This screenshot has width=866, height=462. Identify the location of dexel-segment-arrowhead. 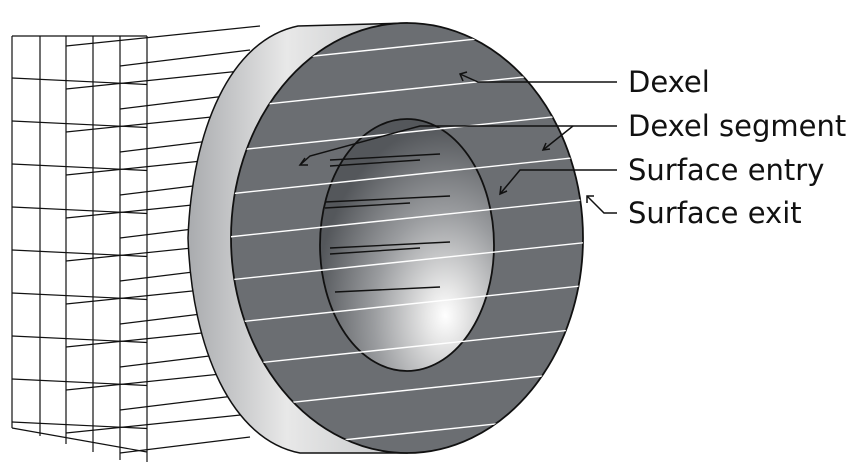
(303, 161).